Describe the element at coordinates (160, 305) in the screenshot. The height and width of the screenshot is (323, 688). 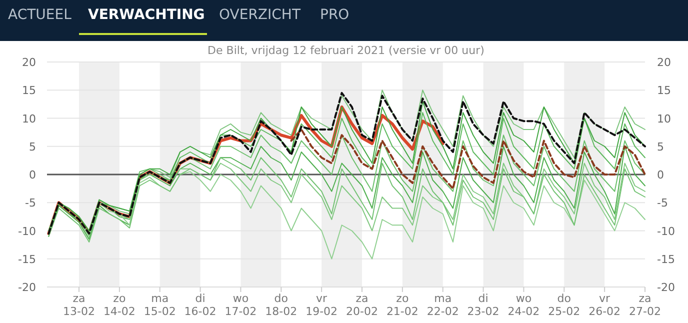
I see `x-tick-label: ma 15-02` at that location.